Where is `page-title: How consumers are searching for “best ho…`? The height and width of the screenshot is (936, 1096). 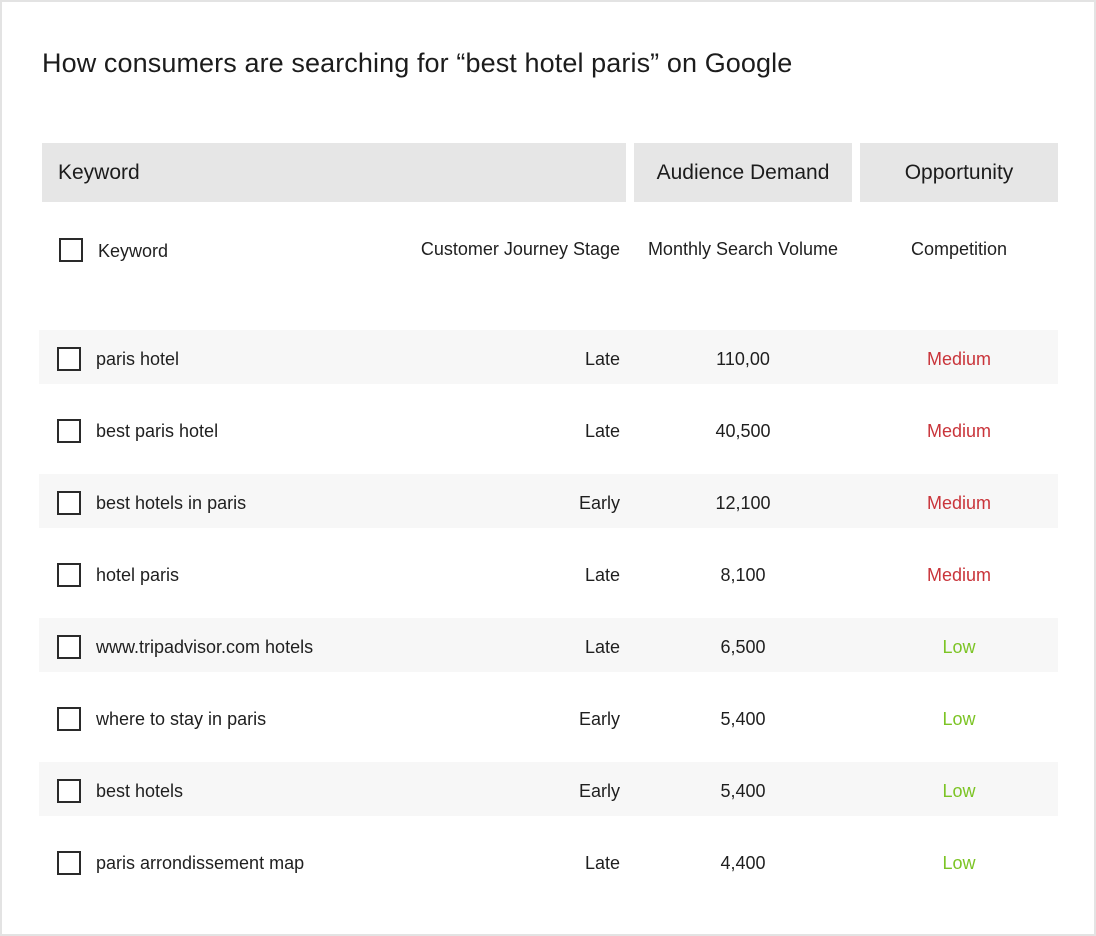
page-title: How consumers are searching for “best ho… is located at coordinates (417, 63).